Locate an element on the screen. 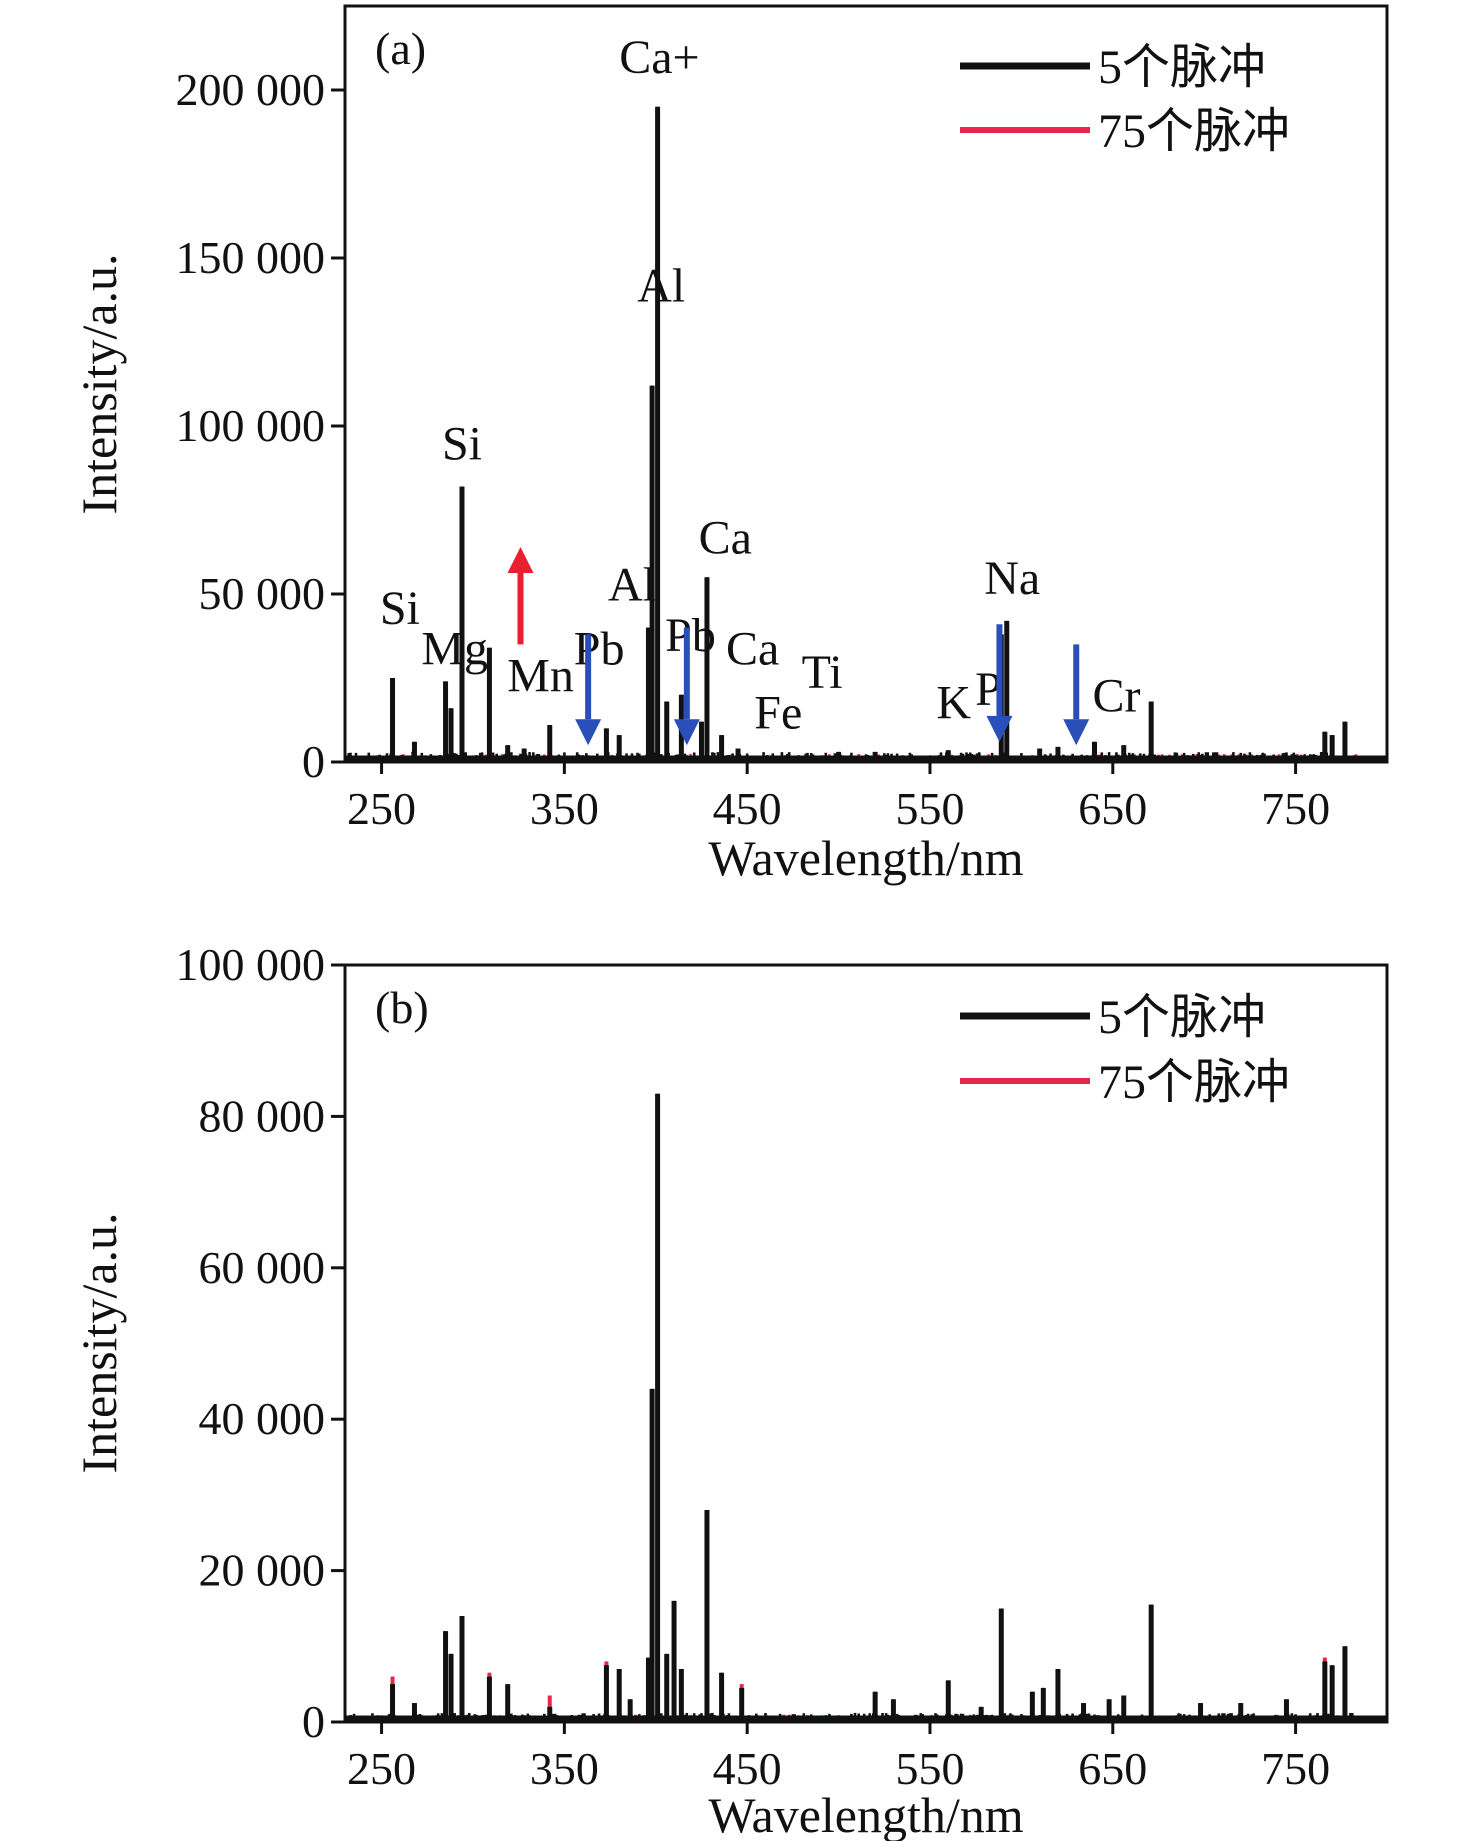 The image size is (1476, 1841). y-tick-label: 40 000 is located at coordinates (262, 1418).